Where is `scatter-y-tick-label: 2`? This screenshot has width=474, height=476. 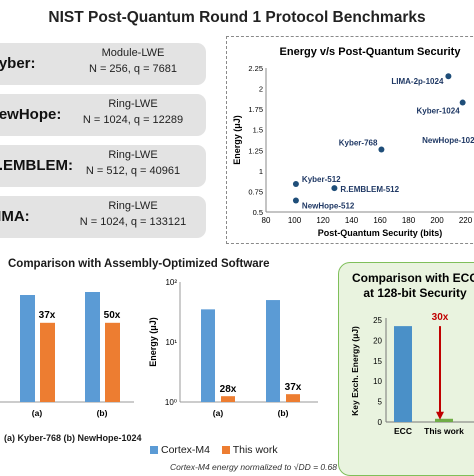 scatter-y-tick-label: 2 is located at coordinates (261, 89).